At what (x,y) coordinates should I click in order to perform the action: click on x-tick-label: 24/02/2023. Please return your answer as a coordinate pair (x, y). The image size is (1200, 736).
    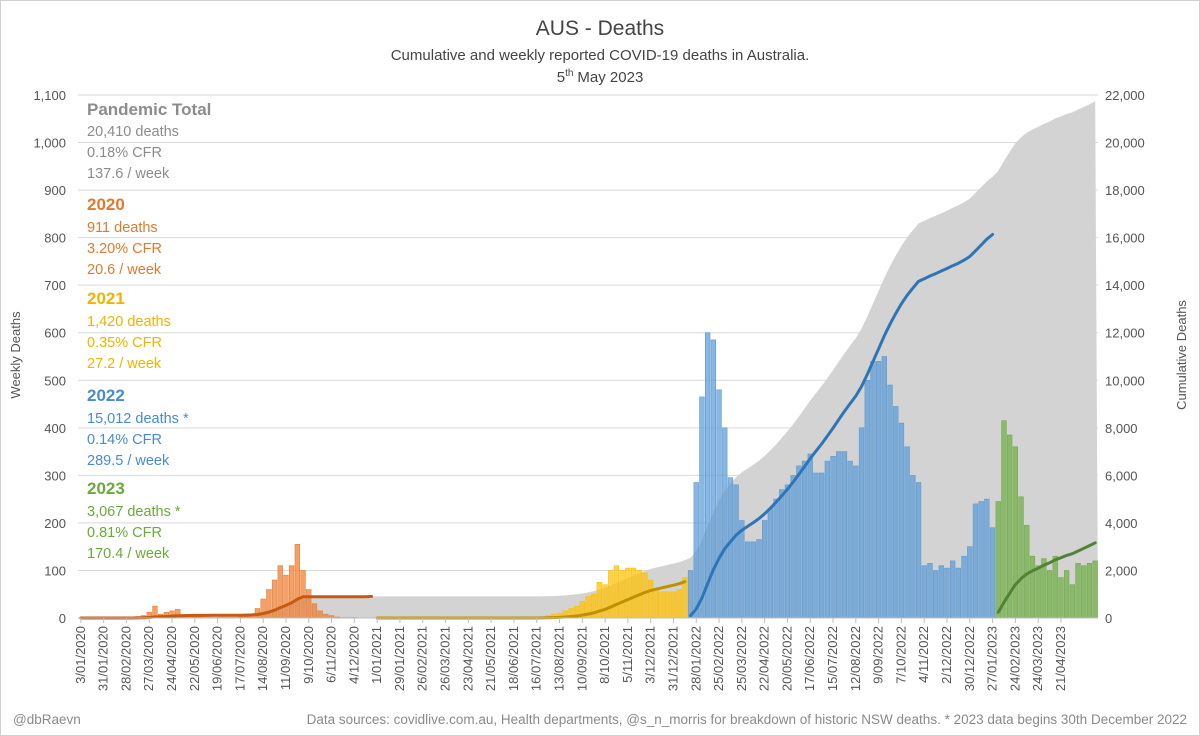
    Looking at the image, I should click on (1014, 658).